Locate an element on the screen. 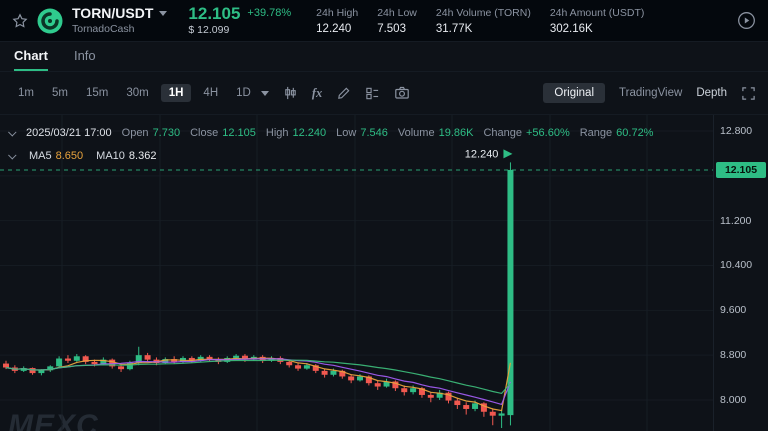 The image size is (768, 431). y-axis-label: 8.000 is located at coordinates (733, 399).